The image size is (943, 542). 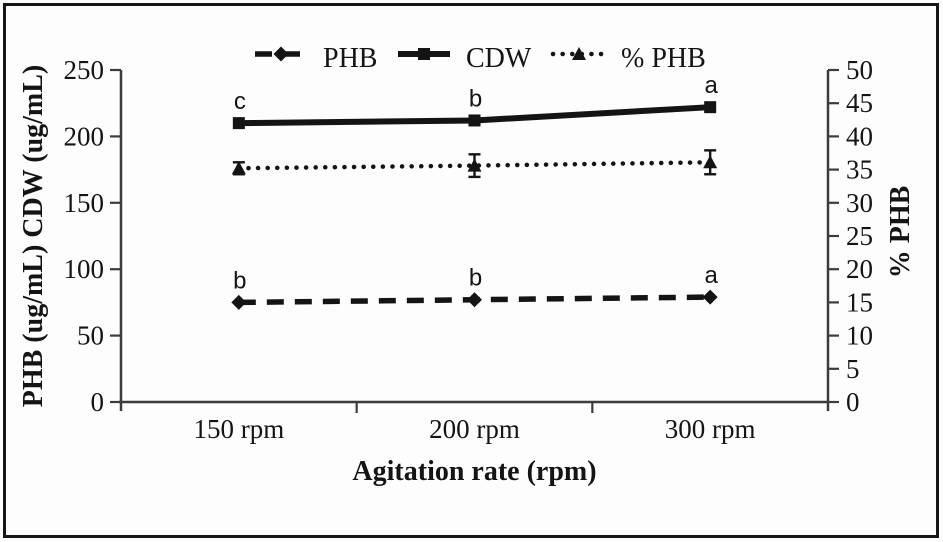 What do you see at coordinates (859, 269) in the screenshot?
I see `right-axis-tick-label: 20` at bounding box center [859, 269].